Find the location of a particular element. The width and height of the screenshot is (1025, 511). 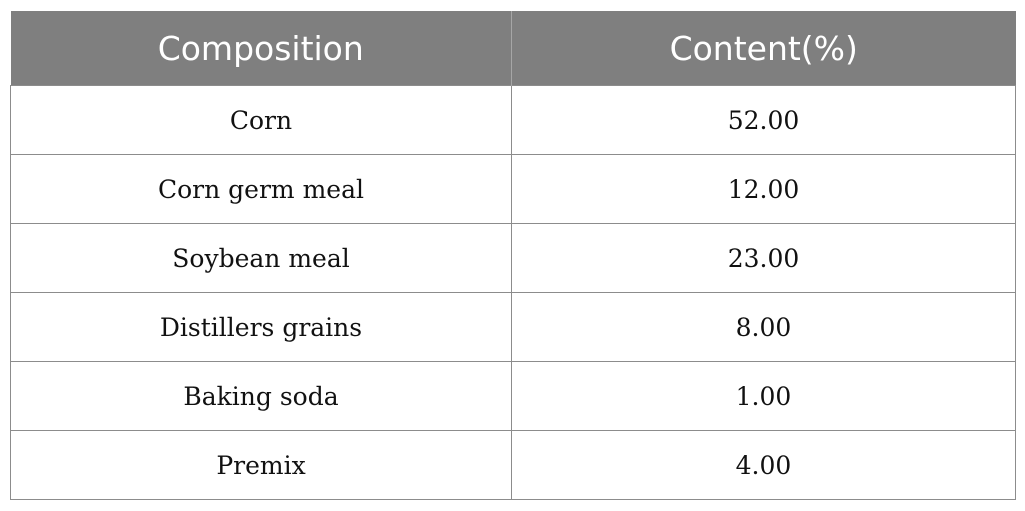

cell-composition: Premix is located at coordinates (261, 465).